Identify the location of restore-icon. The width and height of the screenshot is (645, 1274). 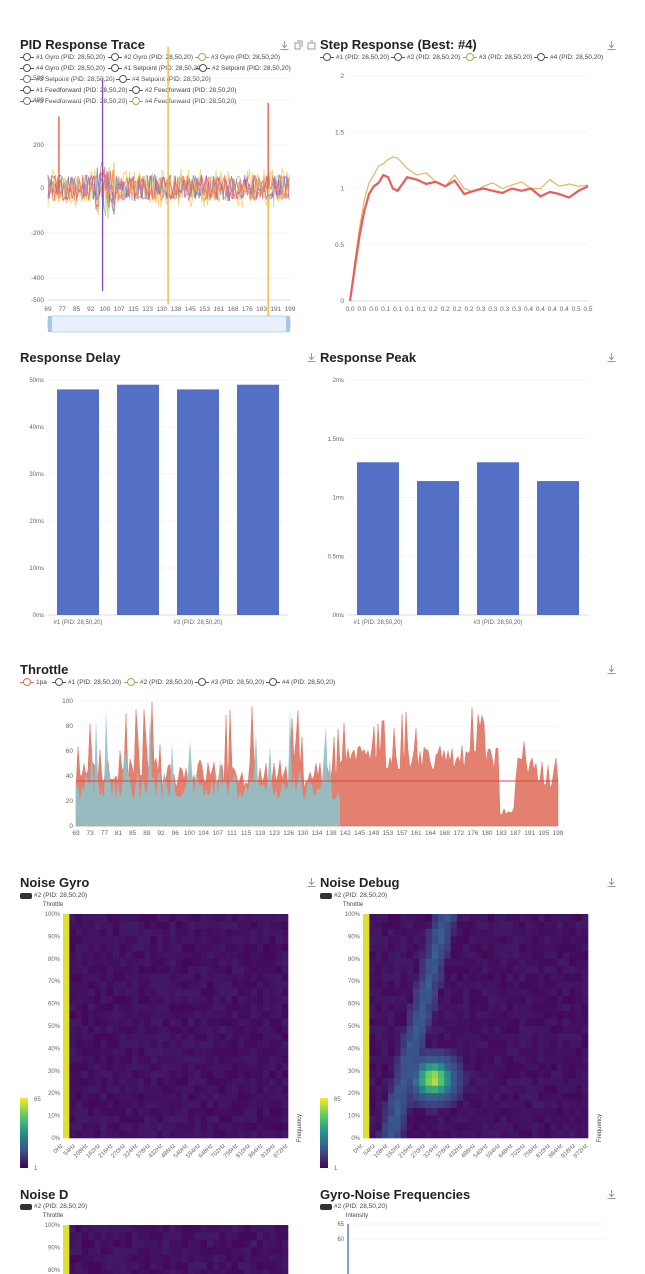
(311, 45).